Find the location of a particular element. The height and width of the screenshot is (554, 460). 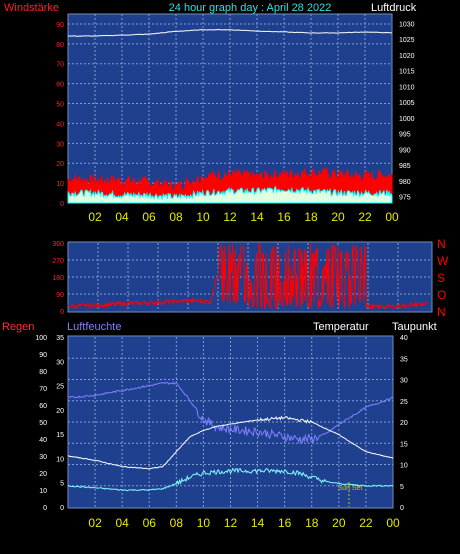

pressure-tick-label: 1005 is located at coordinates (407, 103).